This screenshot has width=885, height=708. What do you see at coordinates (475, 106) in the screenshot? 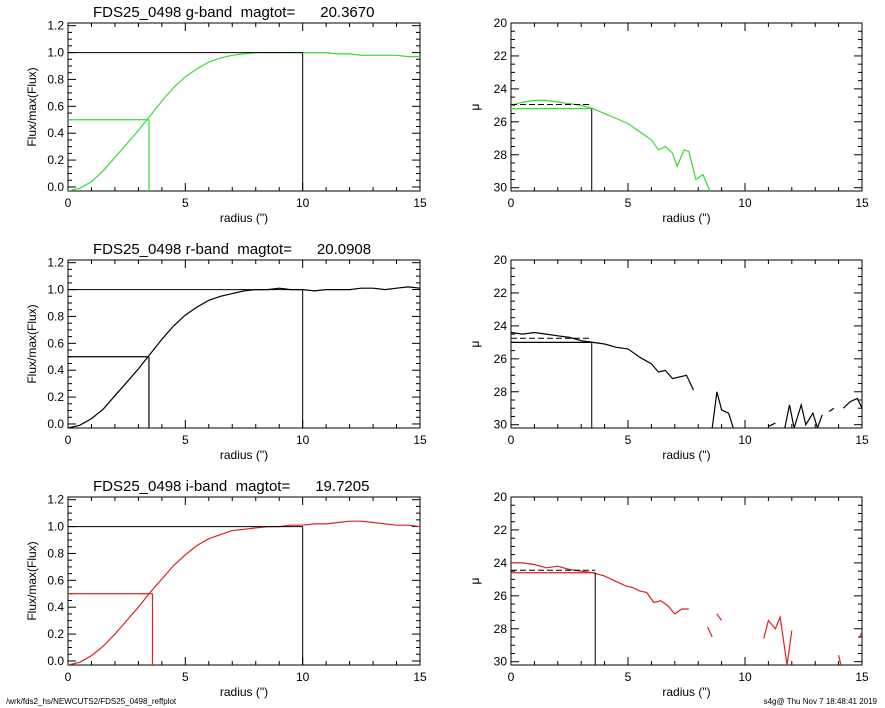
I see `panel-2-ylabel: μ` at bounding box center [475, 106].